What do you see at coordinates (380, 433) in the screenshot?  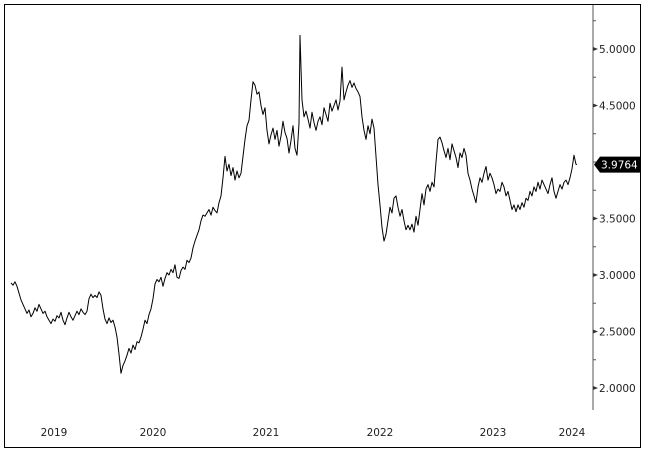 I see `x-tick-label: 2022` at bounding box center [380, 433].